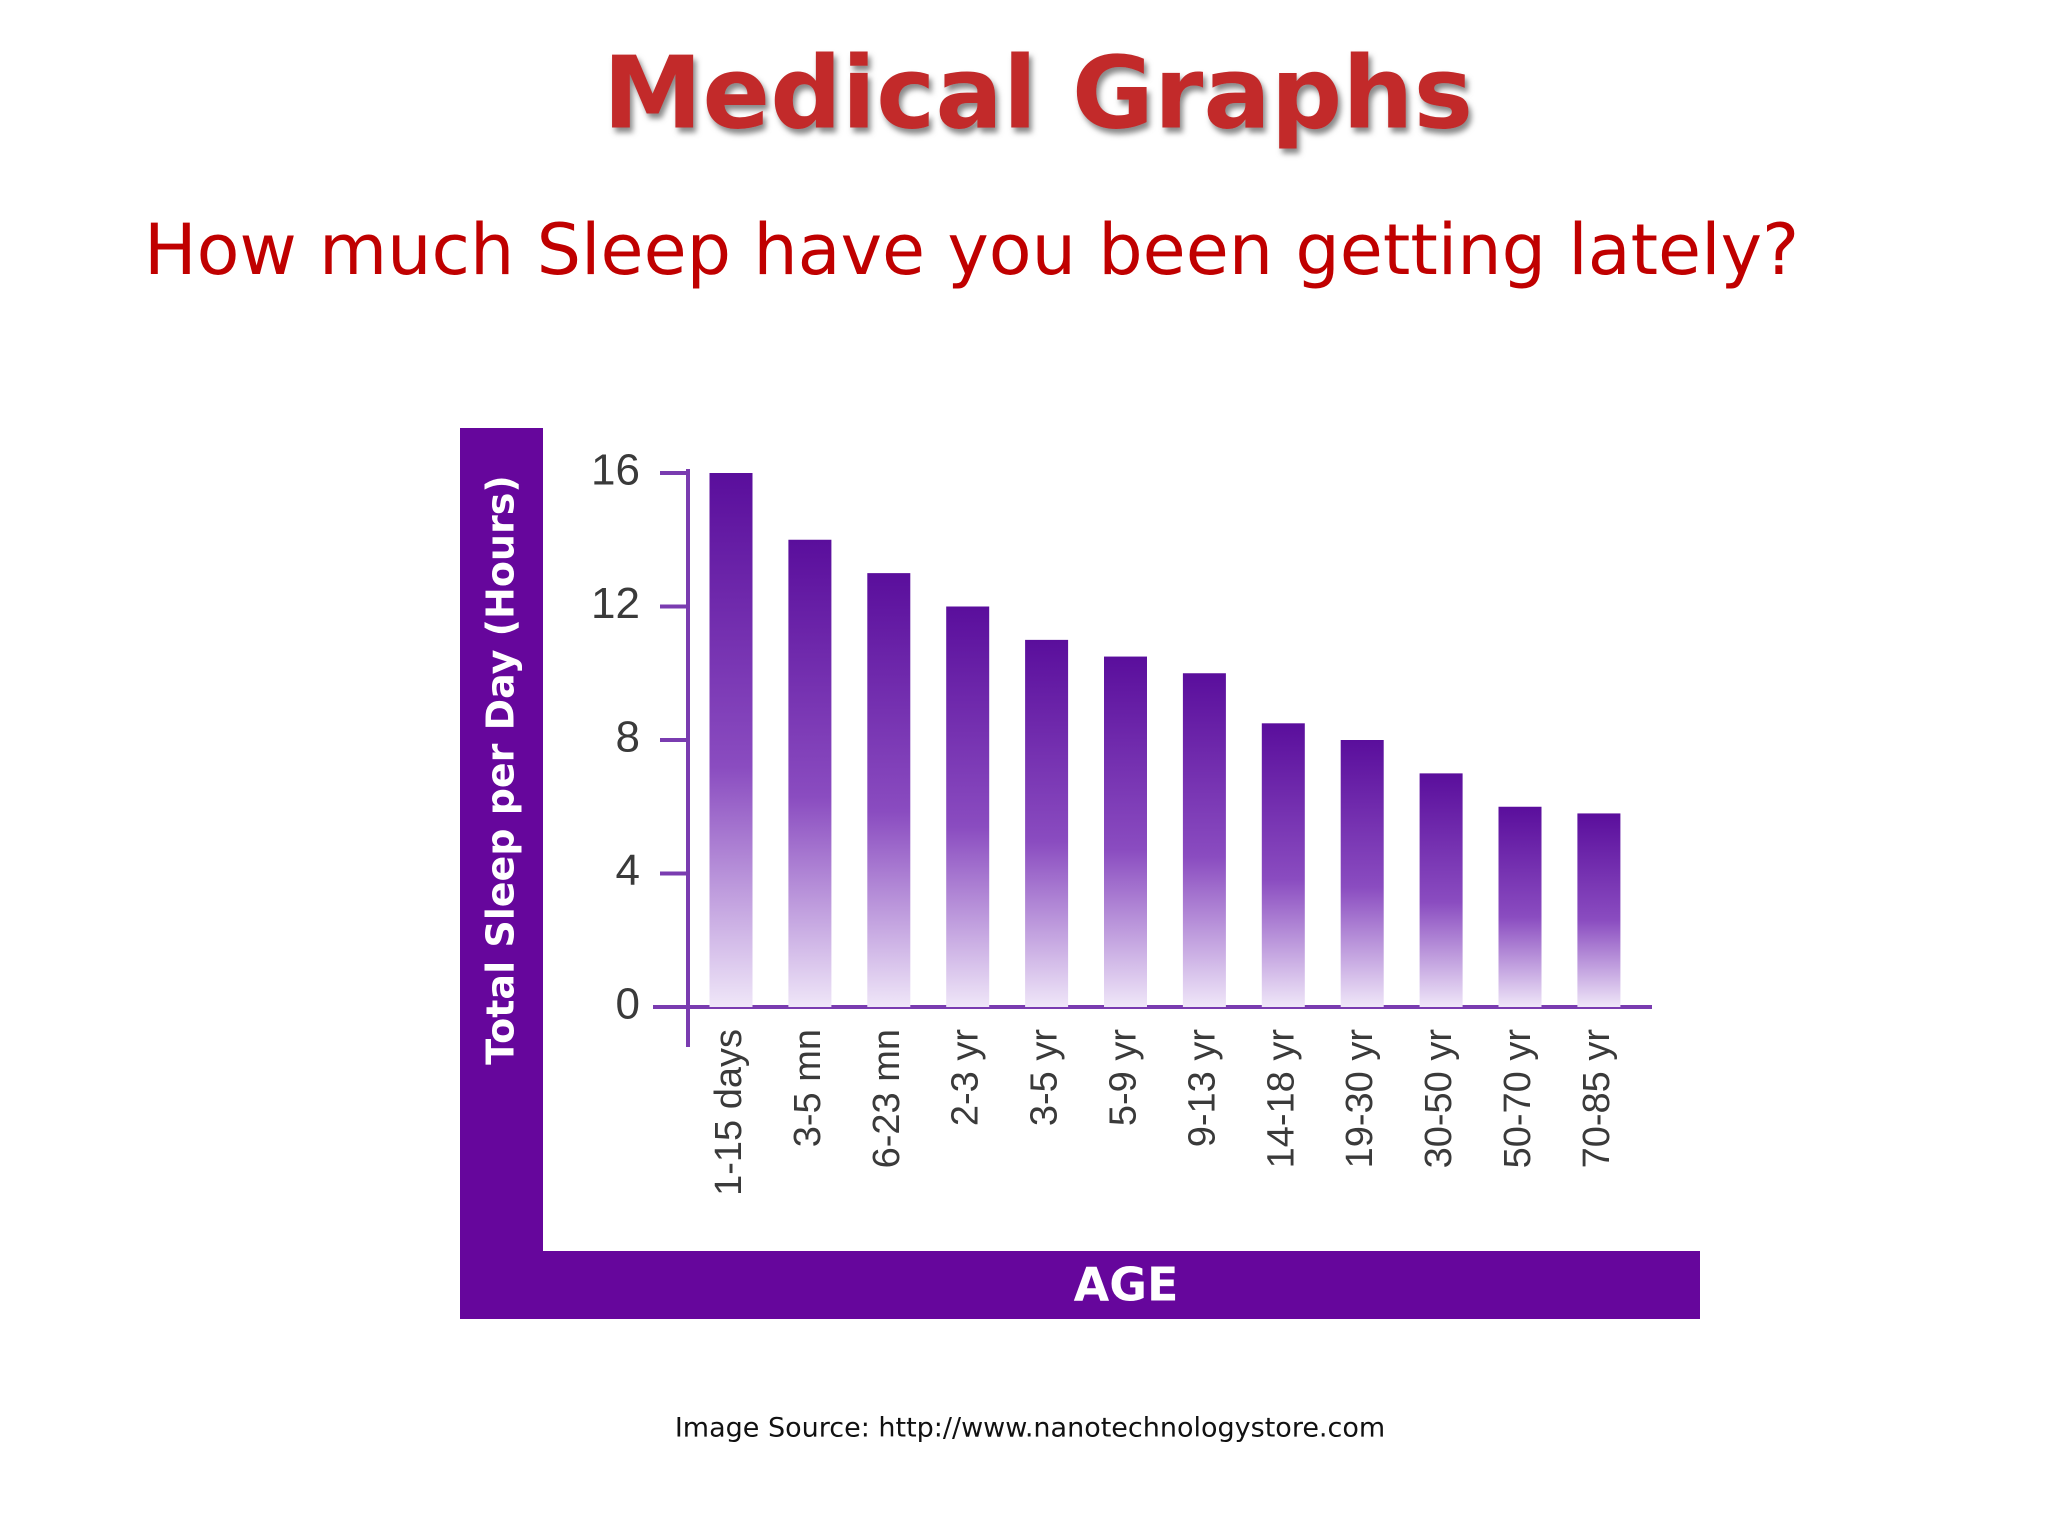  What do you see at coordinates (1439, 1099) in the screenshot?
I see `x-tick-label: 30-50 yr` at bounding box center [1439, 1099].